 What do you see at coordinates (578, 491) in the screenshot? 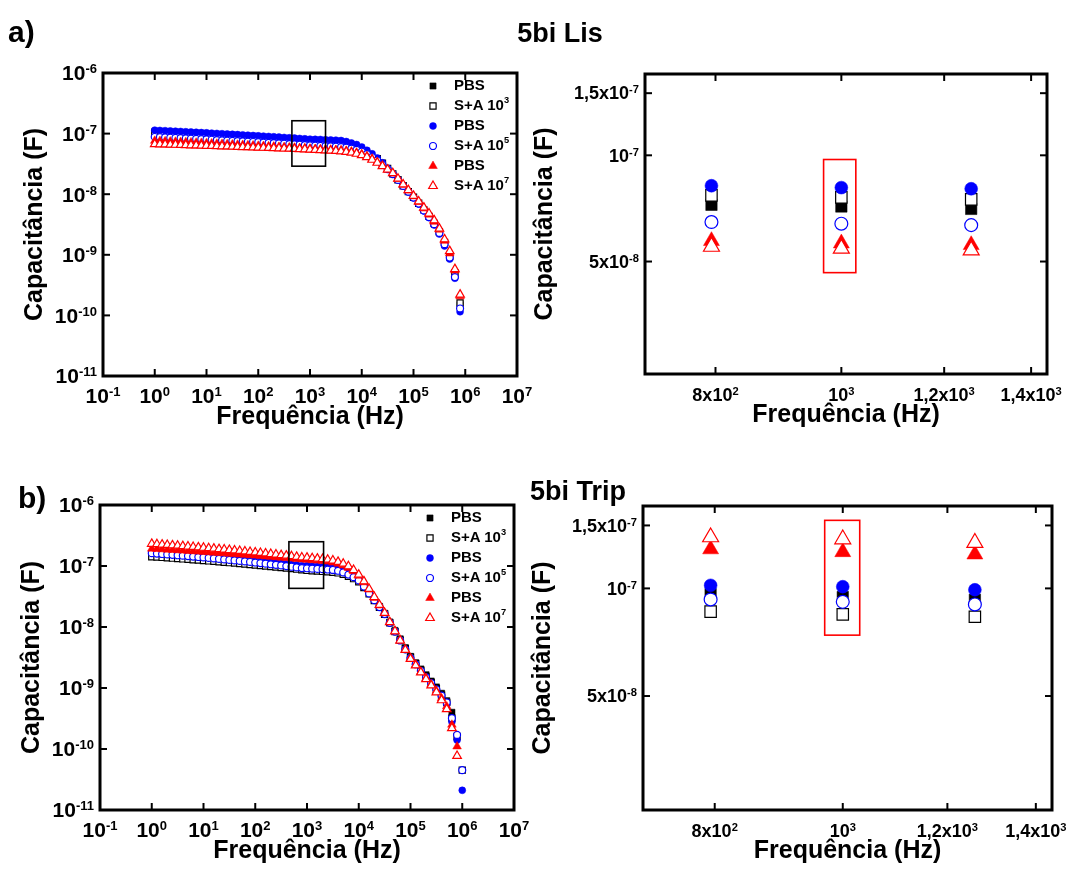
I see `text: 5bi Trip` at bounding box center [578, 491].